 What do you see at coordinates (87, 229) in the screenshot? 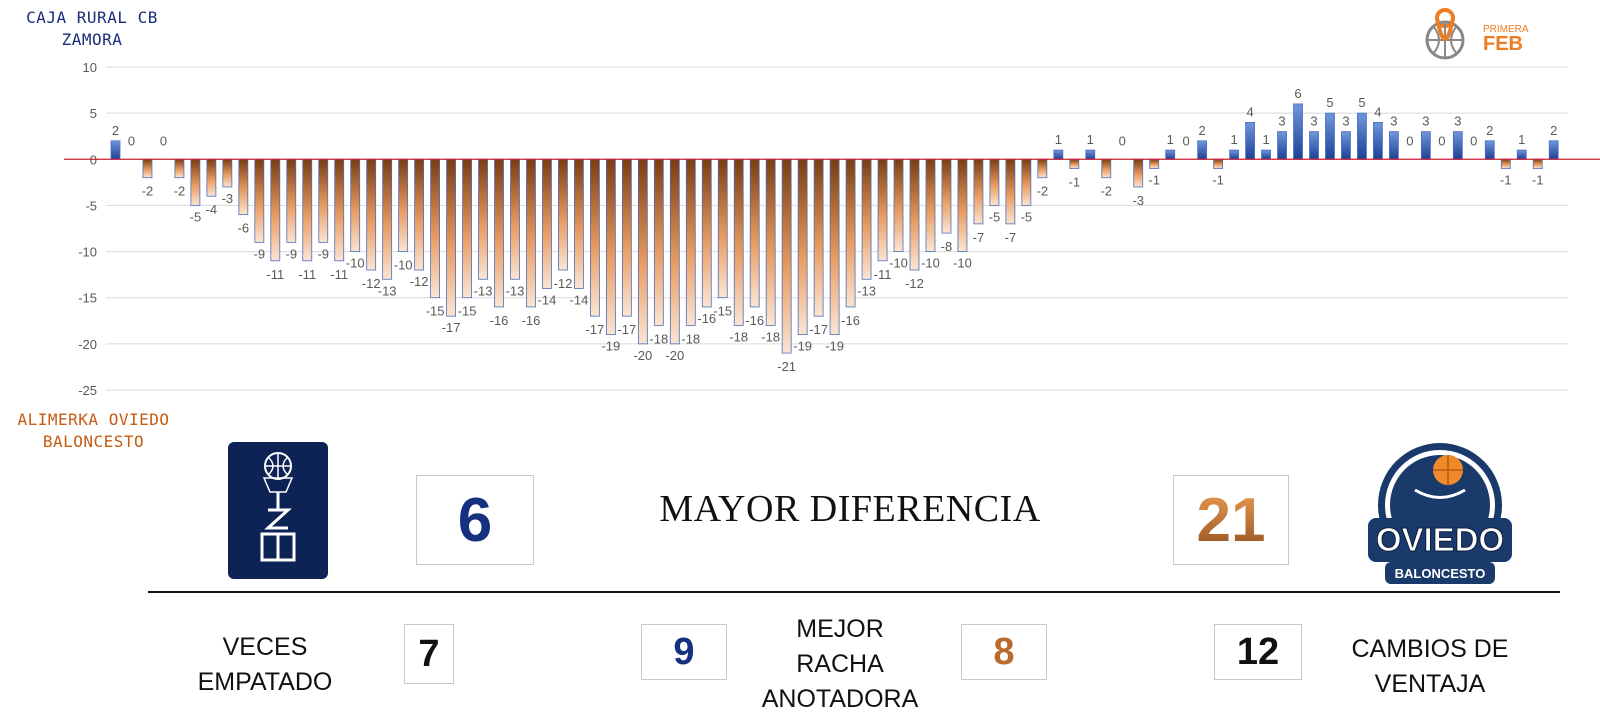
I see `chart-y-ticks: 1050-5-10-15-20-25` at bounding box center [87, 229].